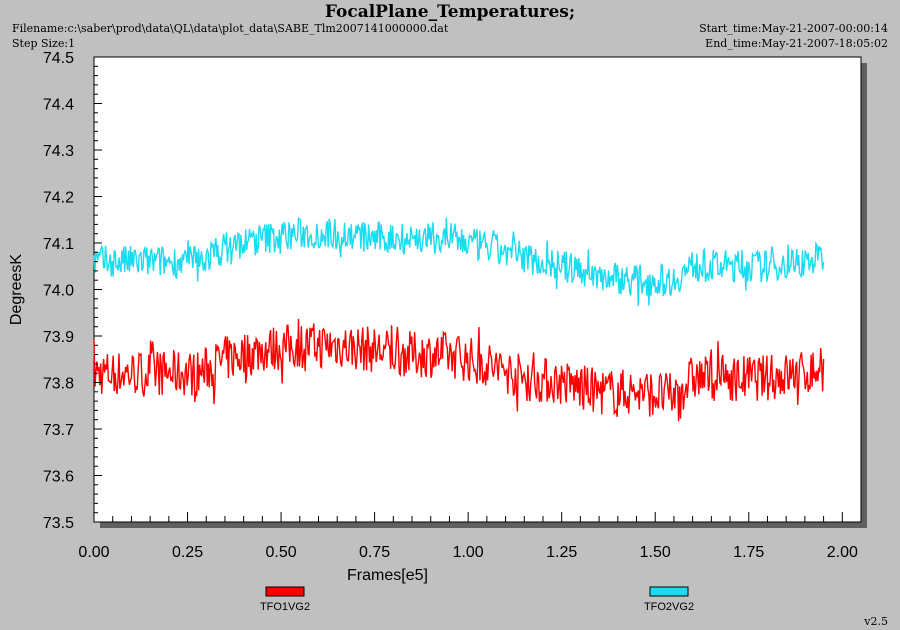 The width and height of the screenshot is (900, 630). What do you see at coordinates (468, 552) in the screenshot?
I see `x-tick-label: 1.00` at bounding box center [468, 552].